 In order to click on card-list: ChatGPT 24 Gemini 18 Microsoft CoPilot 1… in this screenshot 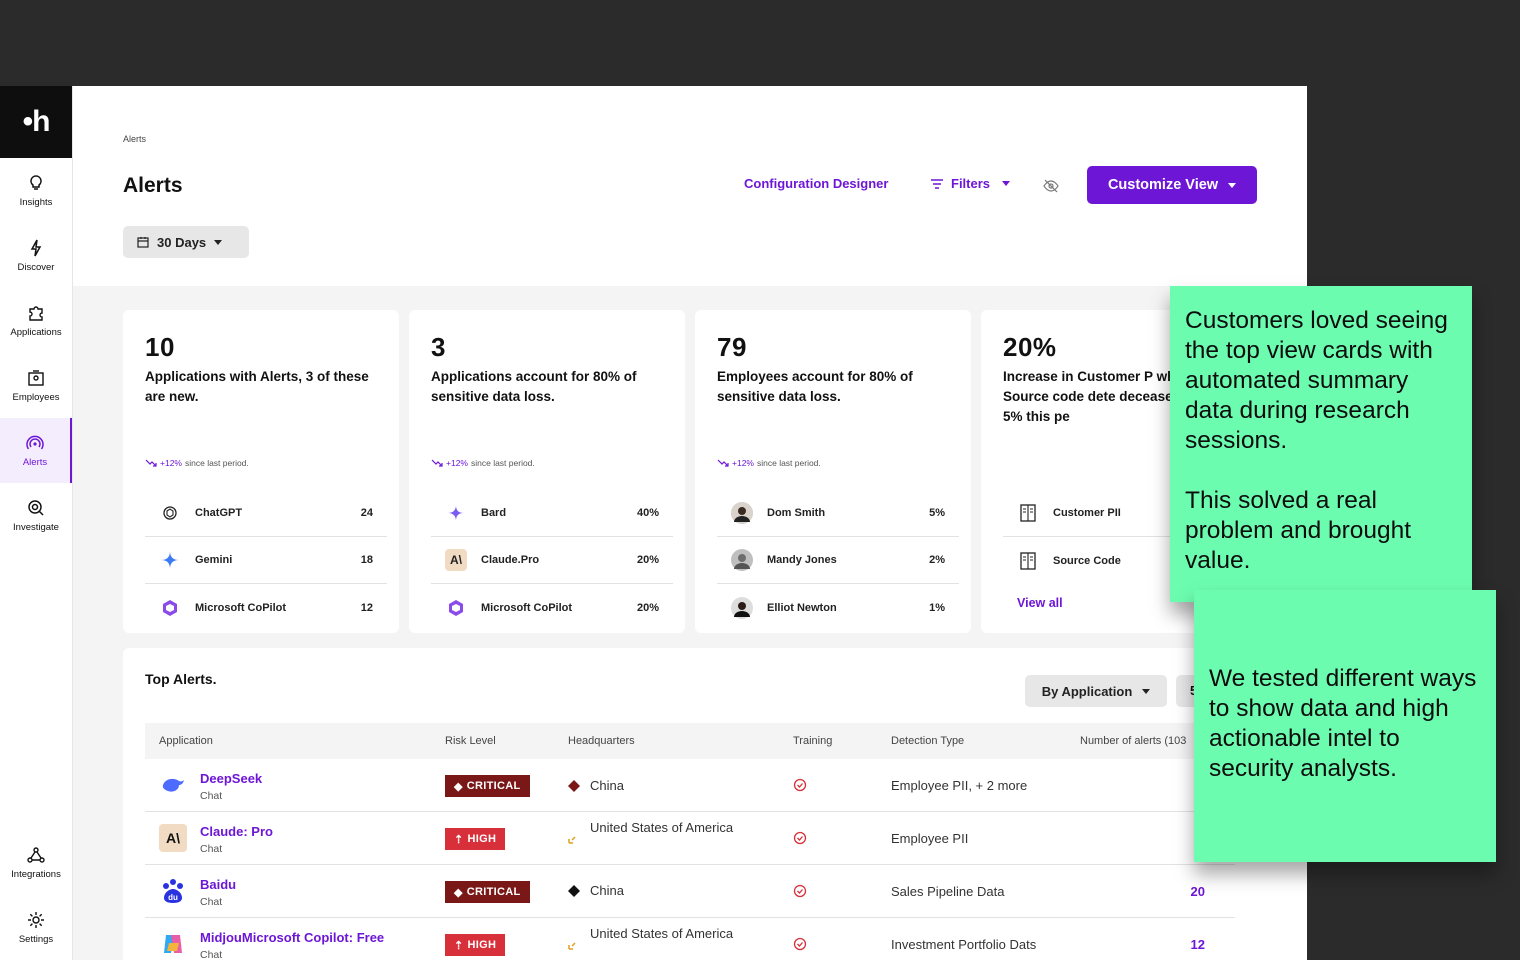, I will do `click(266, 560)`.